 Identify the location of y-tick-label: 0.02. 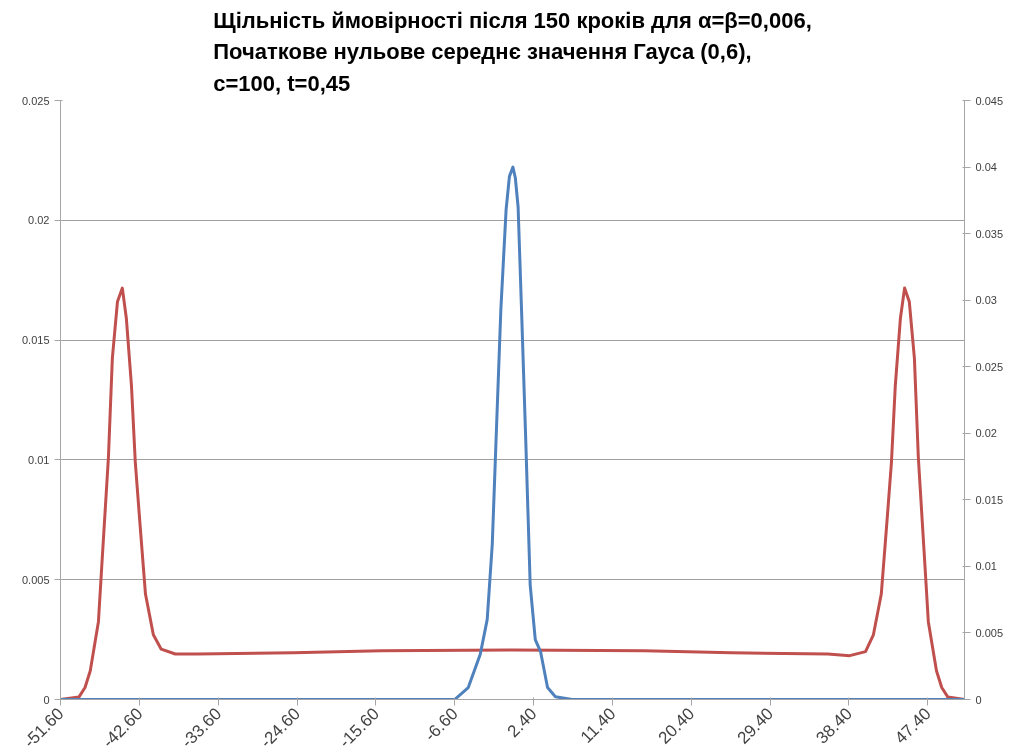
(39, 220).